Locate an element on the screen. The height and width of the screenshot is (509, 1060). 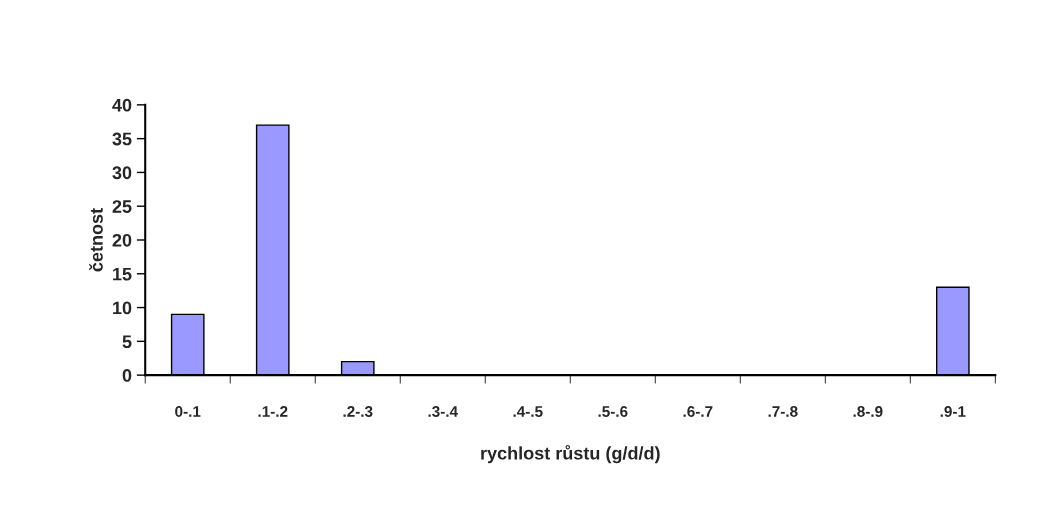
y-tick-label: 0 is located at coordinates (127, 375).